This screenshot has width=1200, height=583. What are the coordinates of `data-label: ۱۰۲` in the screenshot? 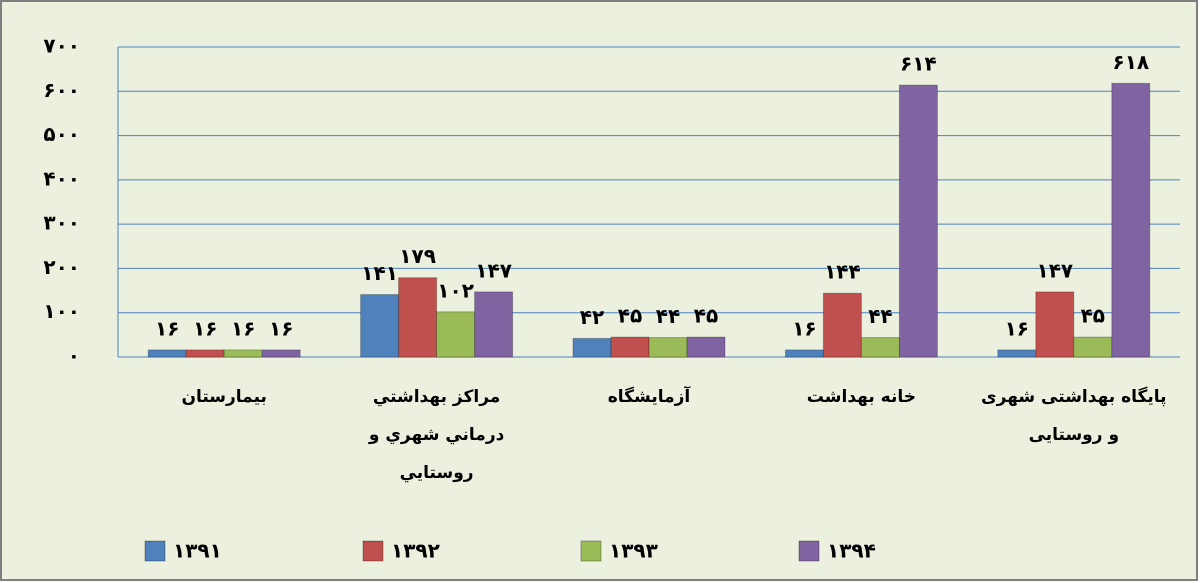 It's located at (455, 290).